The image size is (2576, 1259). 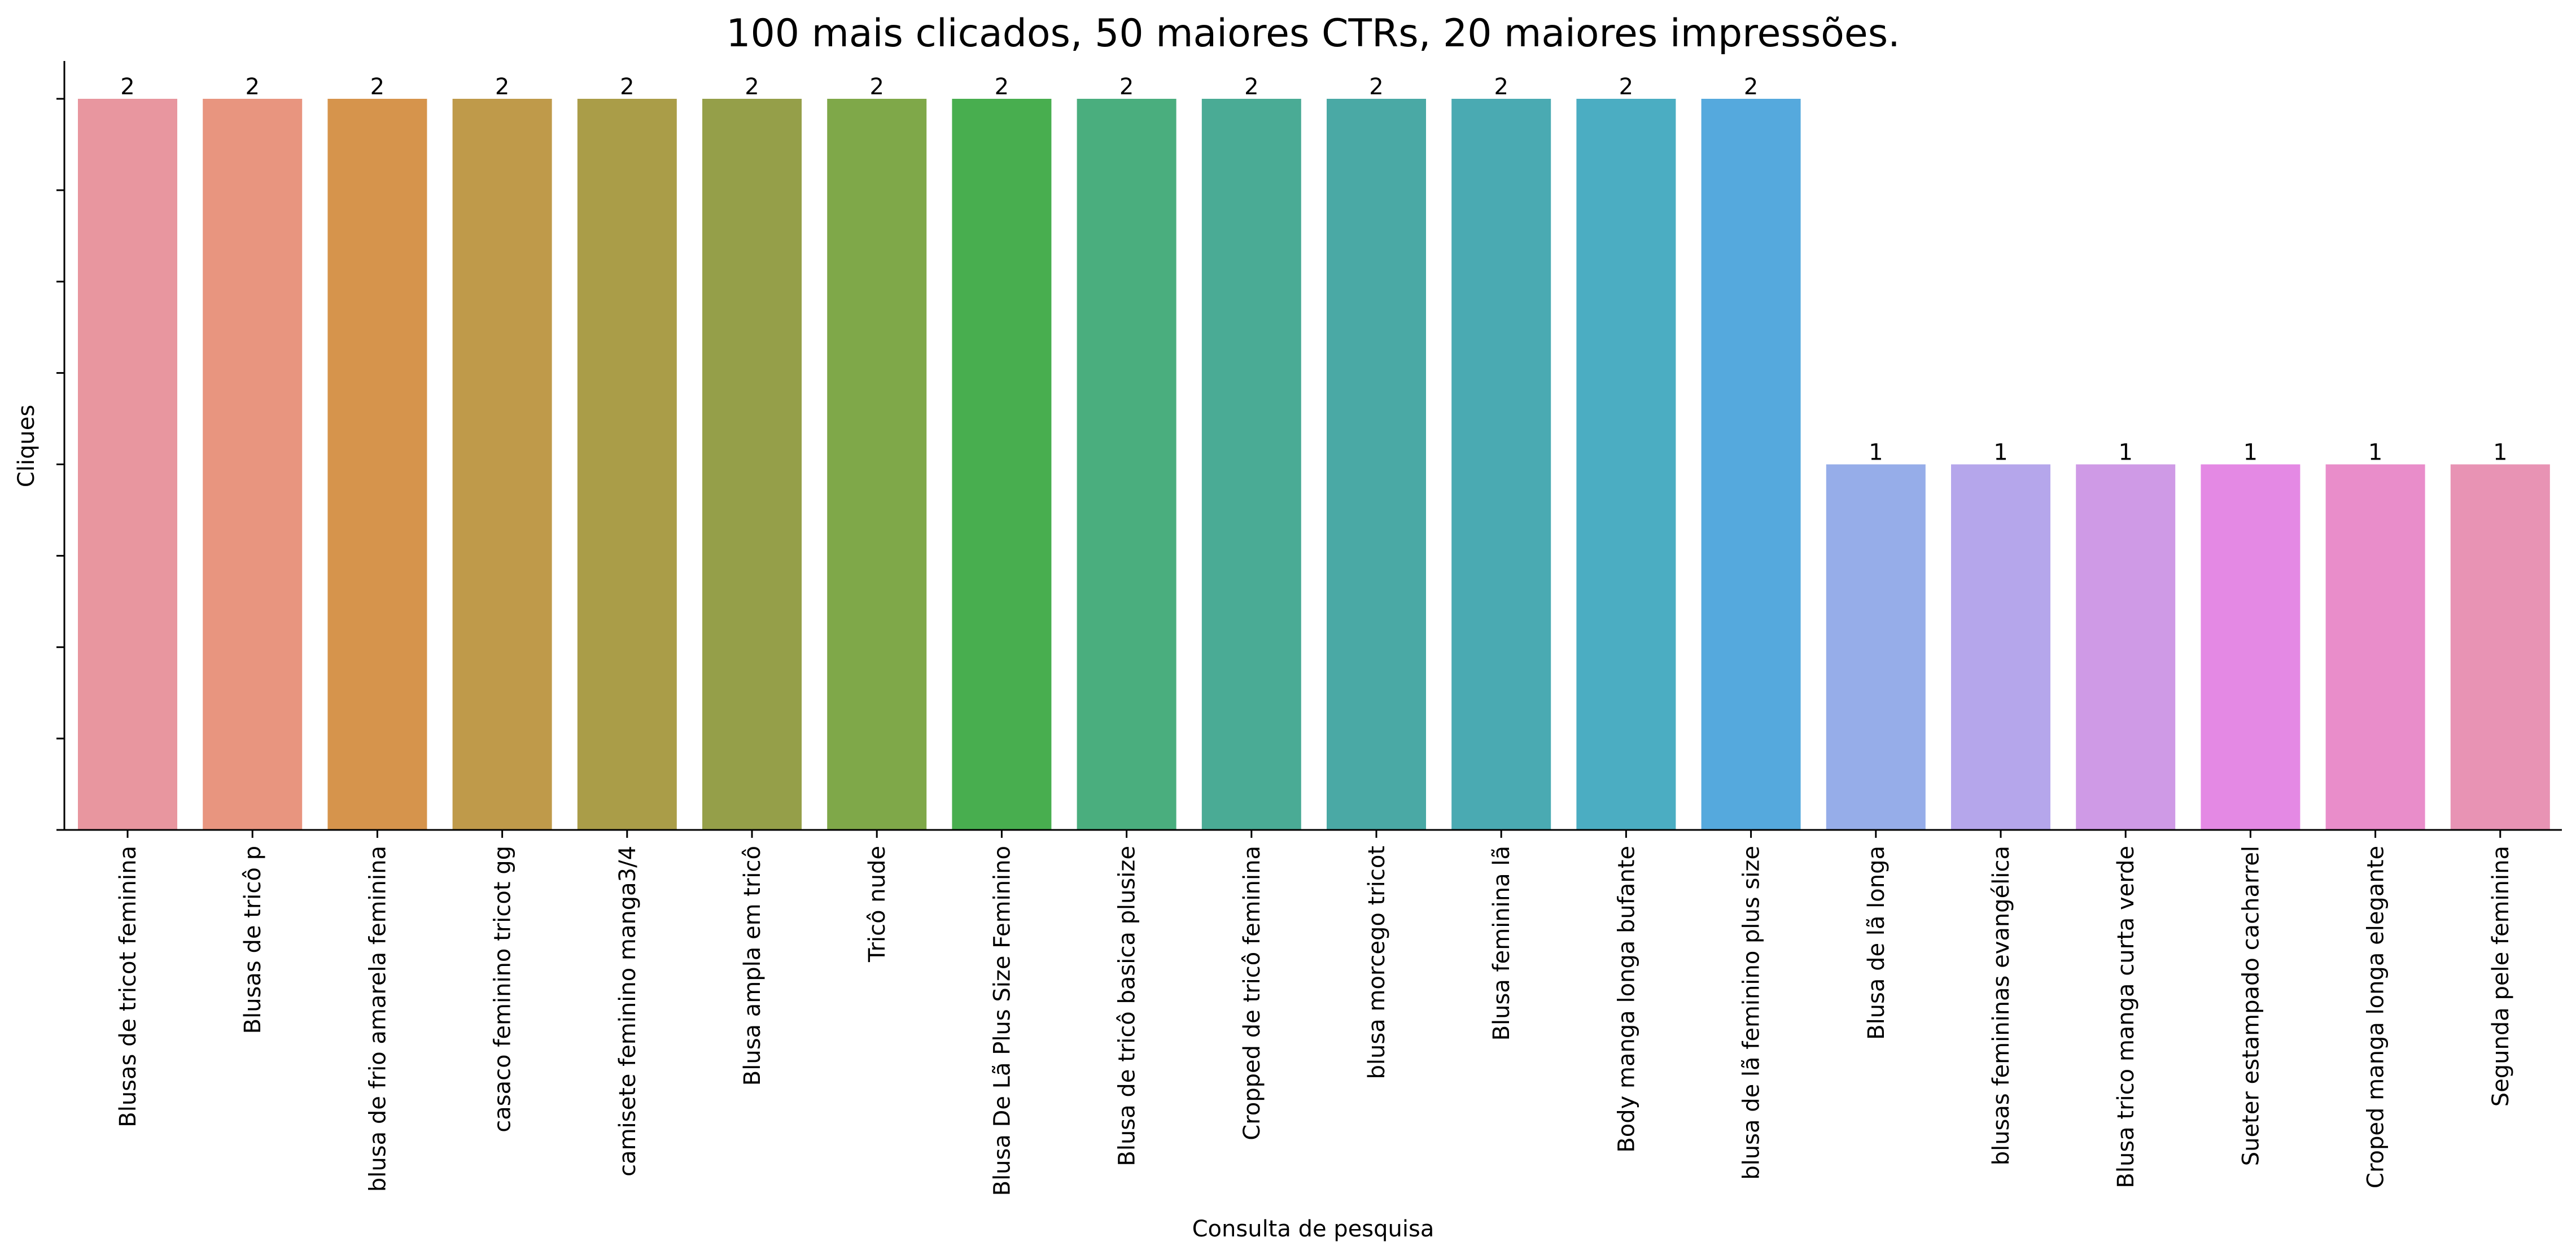 I want to click on x-tick-label: Croped manga longa elegante, so click(x=2376, y=1017).